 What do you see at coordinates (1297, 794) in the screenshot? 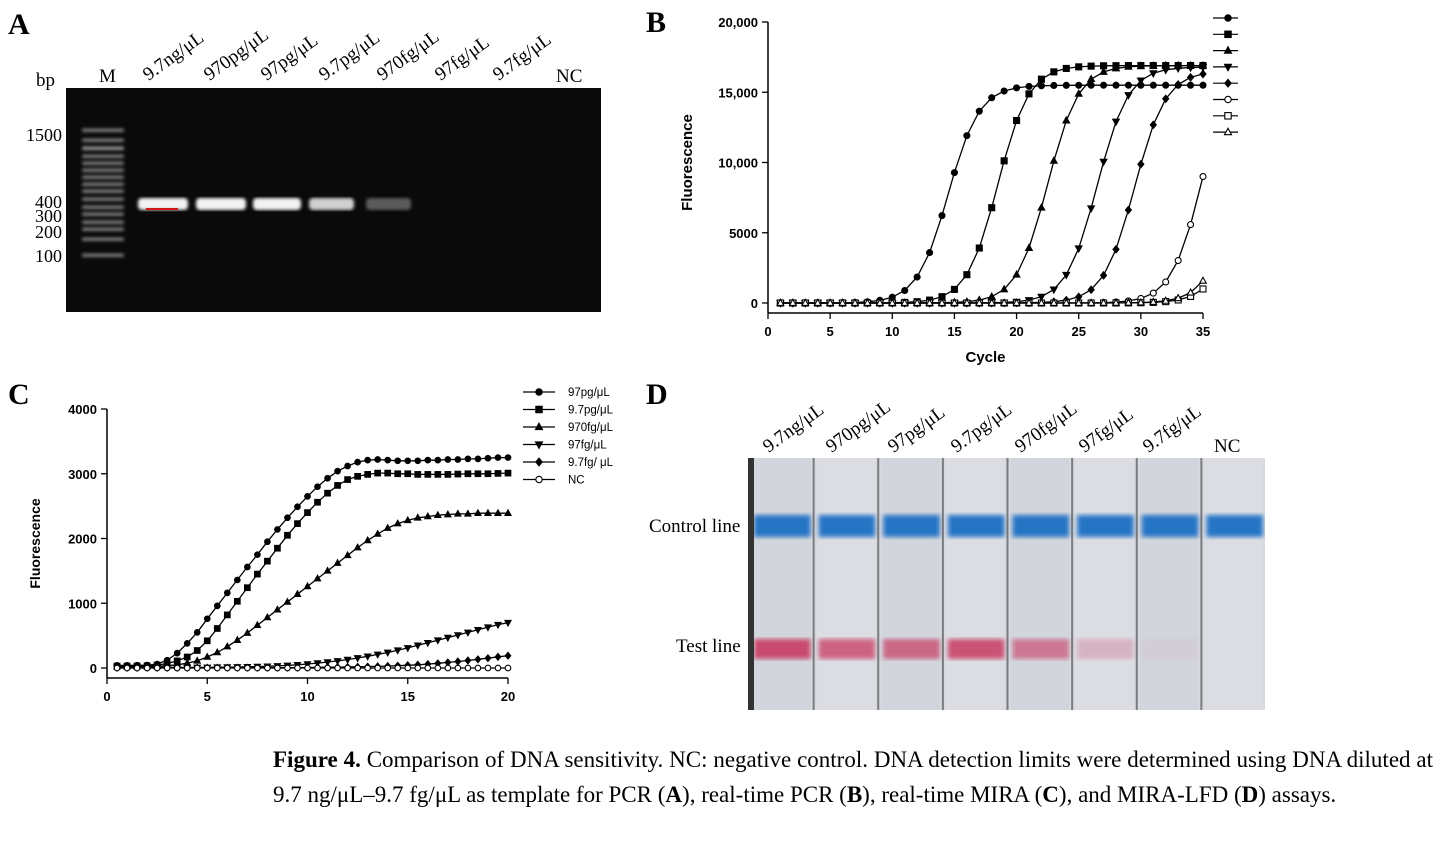
I see `caption-text-5: ) assays.` at bounding box center [1297, 794].